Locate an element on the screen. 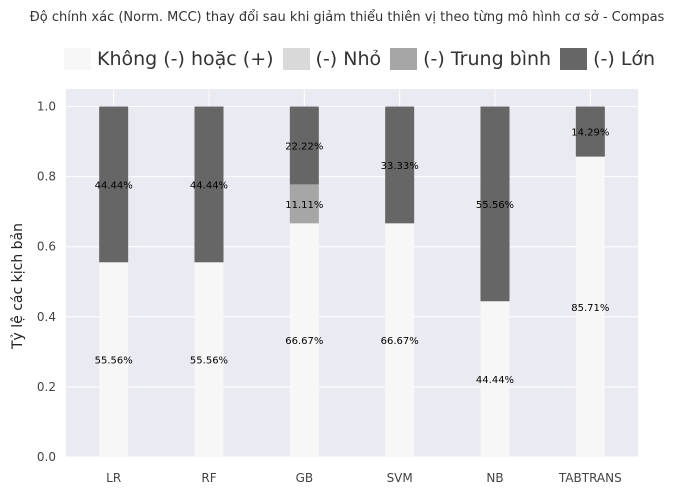 The width and height of the screenshot is (694, 494). legend-item-none: Không (-) hoặc (+) is located at coordinates (169, 59).